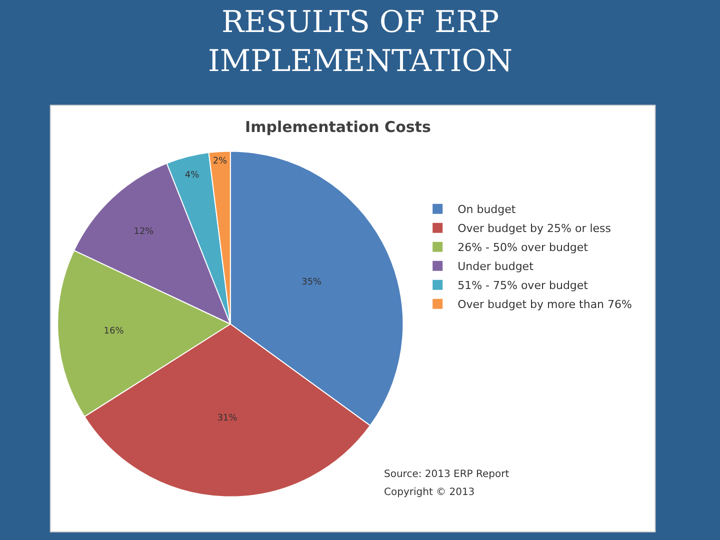  I want to click on data-label: 16%, so click(114, 331).